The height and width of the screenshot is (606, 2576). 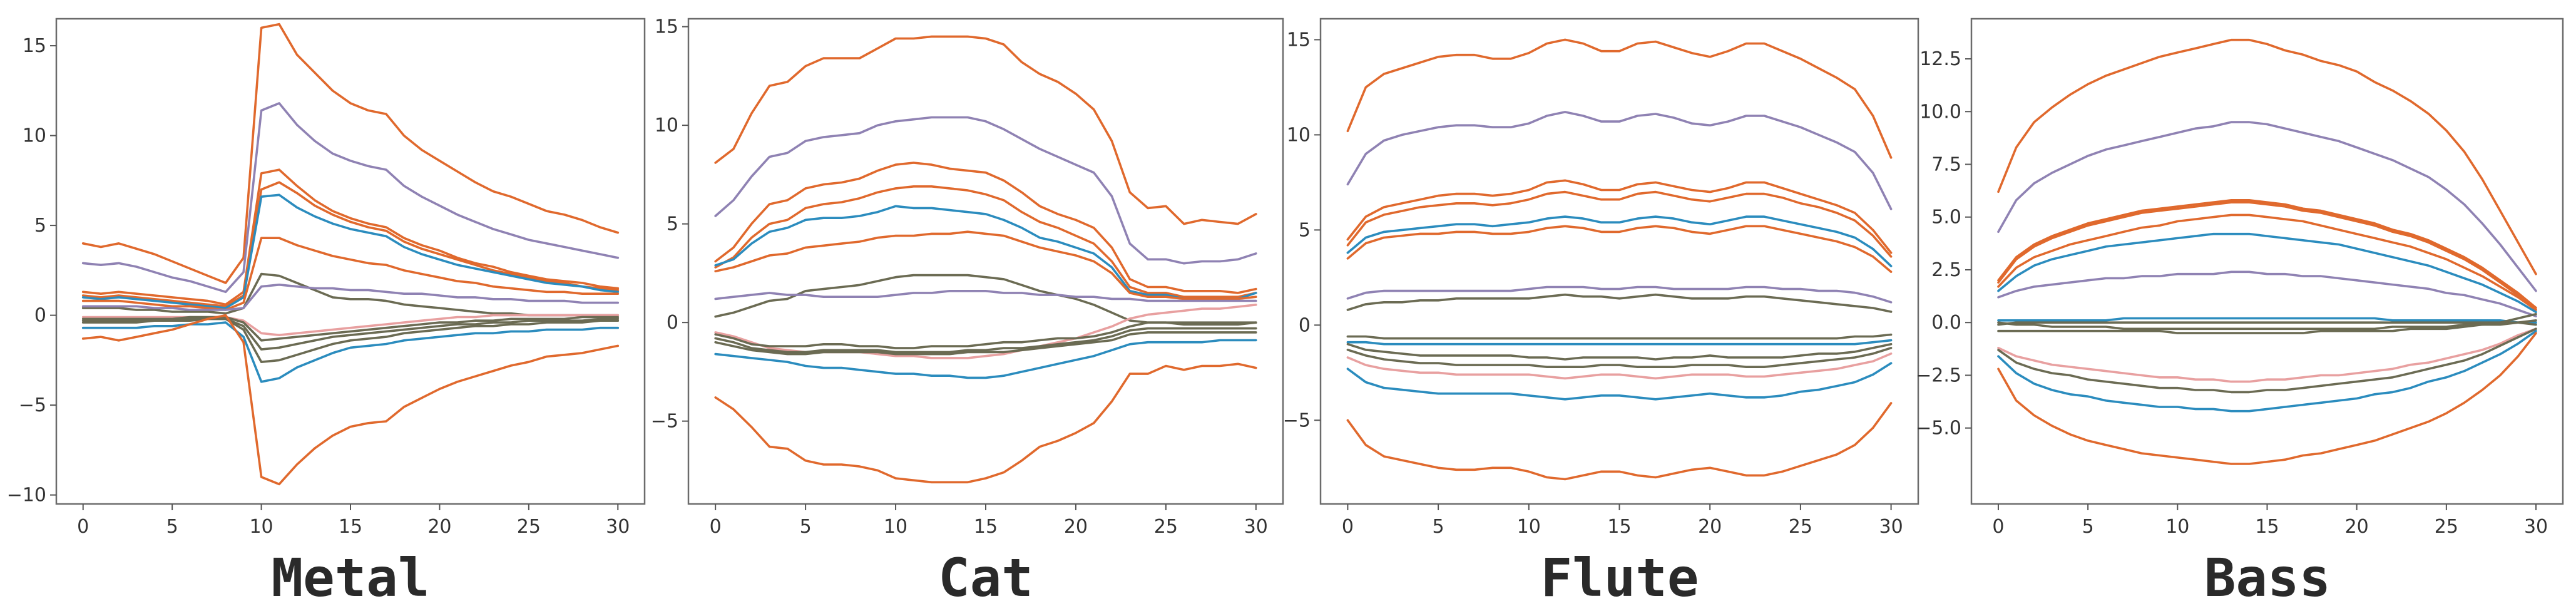 I want to click on panel-title: Bass, so click(x=2267, y=576).